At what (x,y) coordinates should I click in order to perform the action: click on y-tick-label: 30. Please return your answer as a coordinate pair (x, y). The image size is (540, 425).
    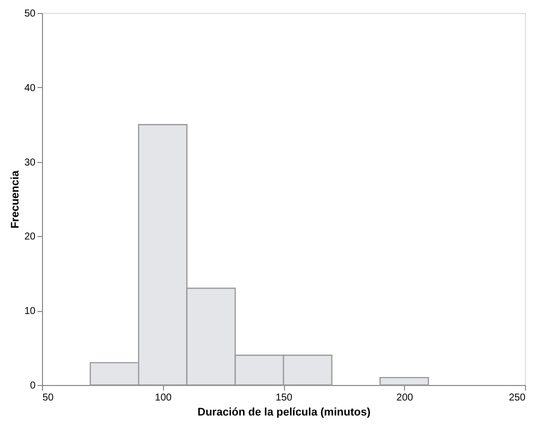
    Looking at the image, I should click on (30, 162).